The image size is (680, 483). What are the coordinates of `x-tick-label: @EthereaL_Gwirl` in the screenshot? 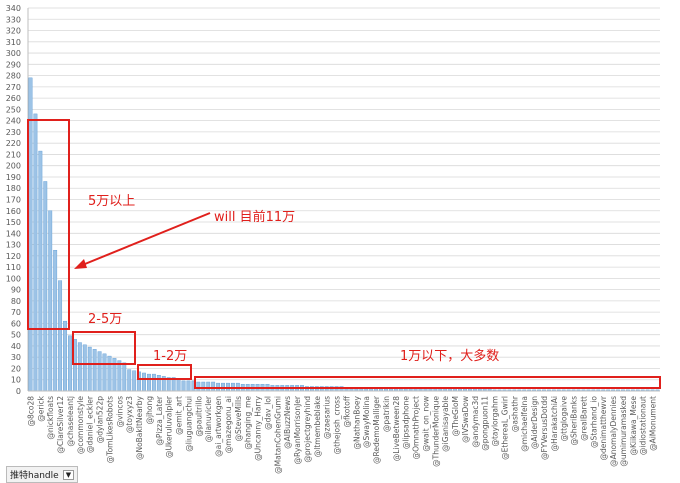 It's located at (504, 428).